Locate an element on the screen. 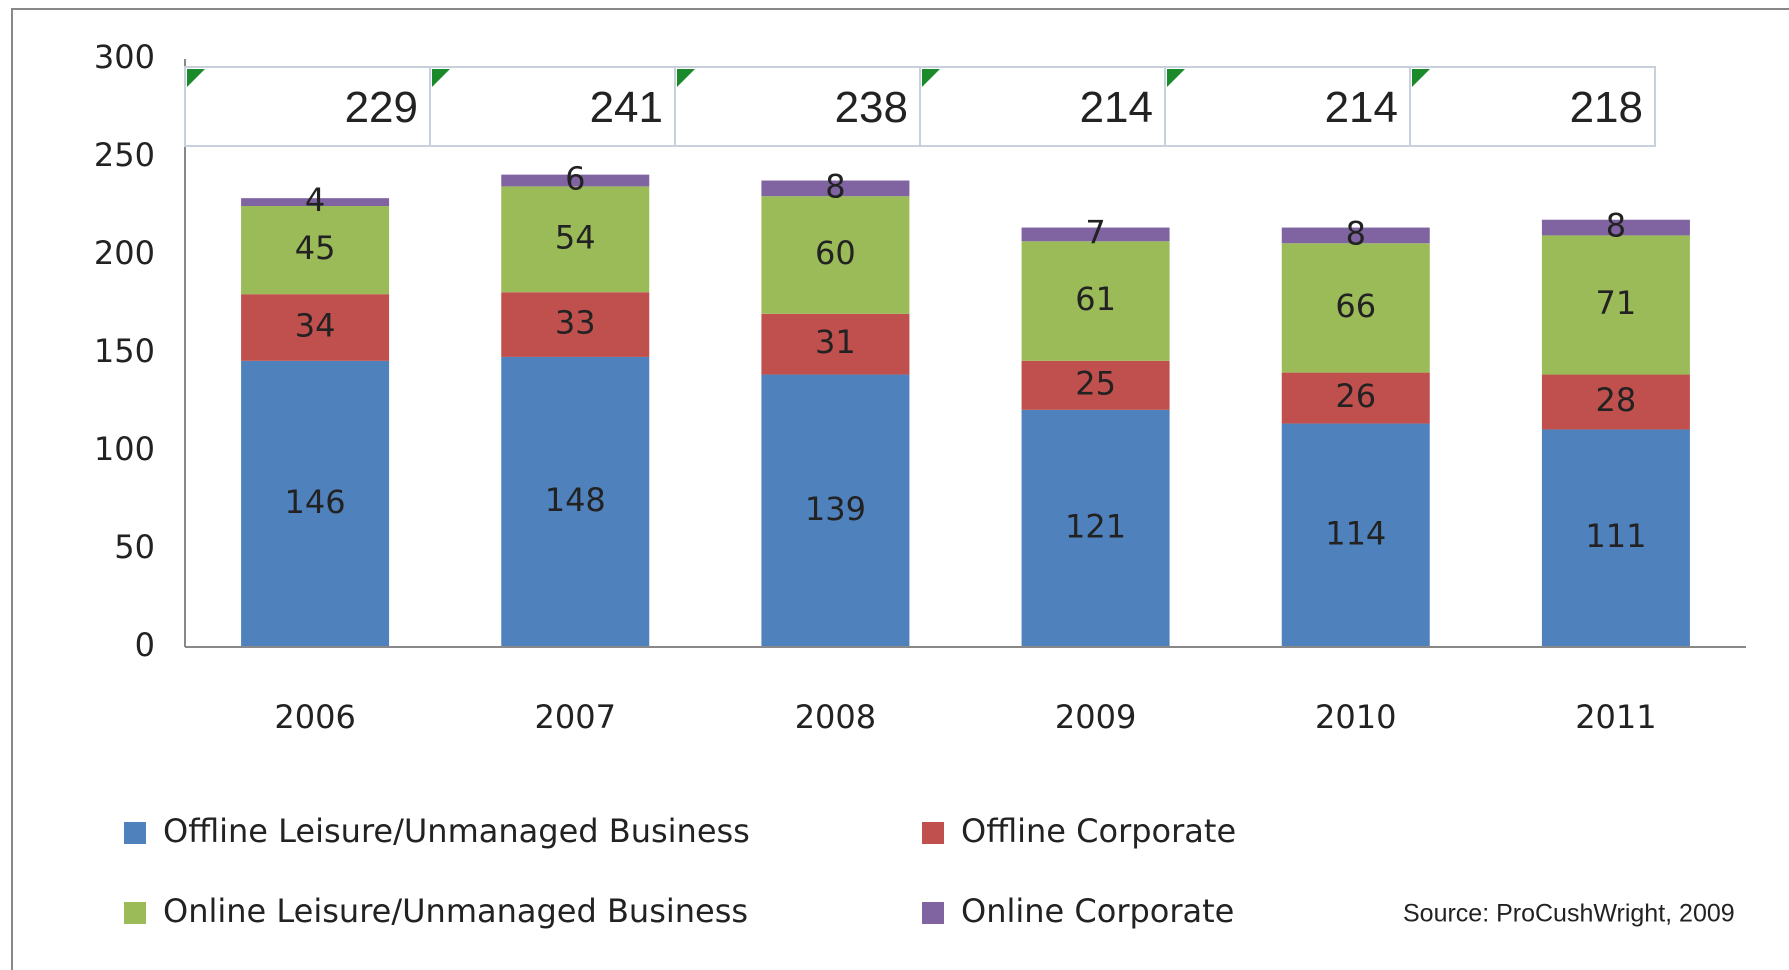  legend-label: Offline Corporate is located at coordinates (1098, 831).